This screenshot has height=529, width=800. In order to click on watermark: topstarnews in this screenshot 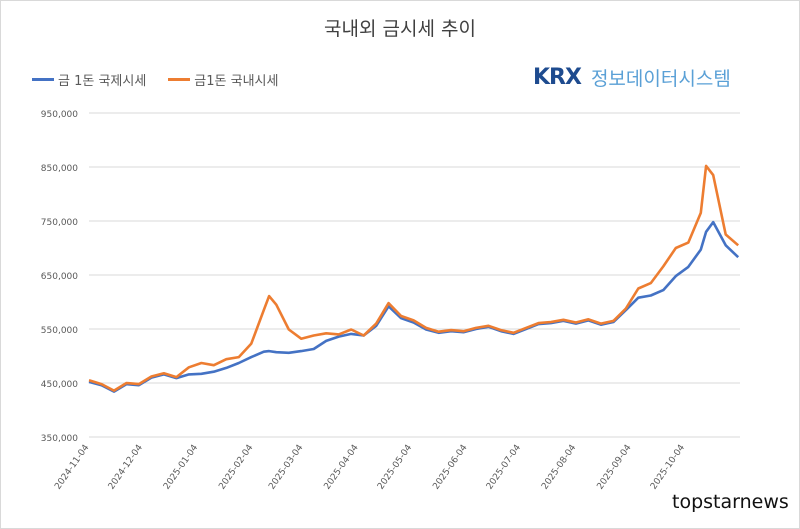, I will do `click(730, 502)`.